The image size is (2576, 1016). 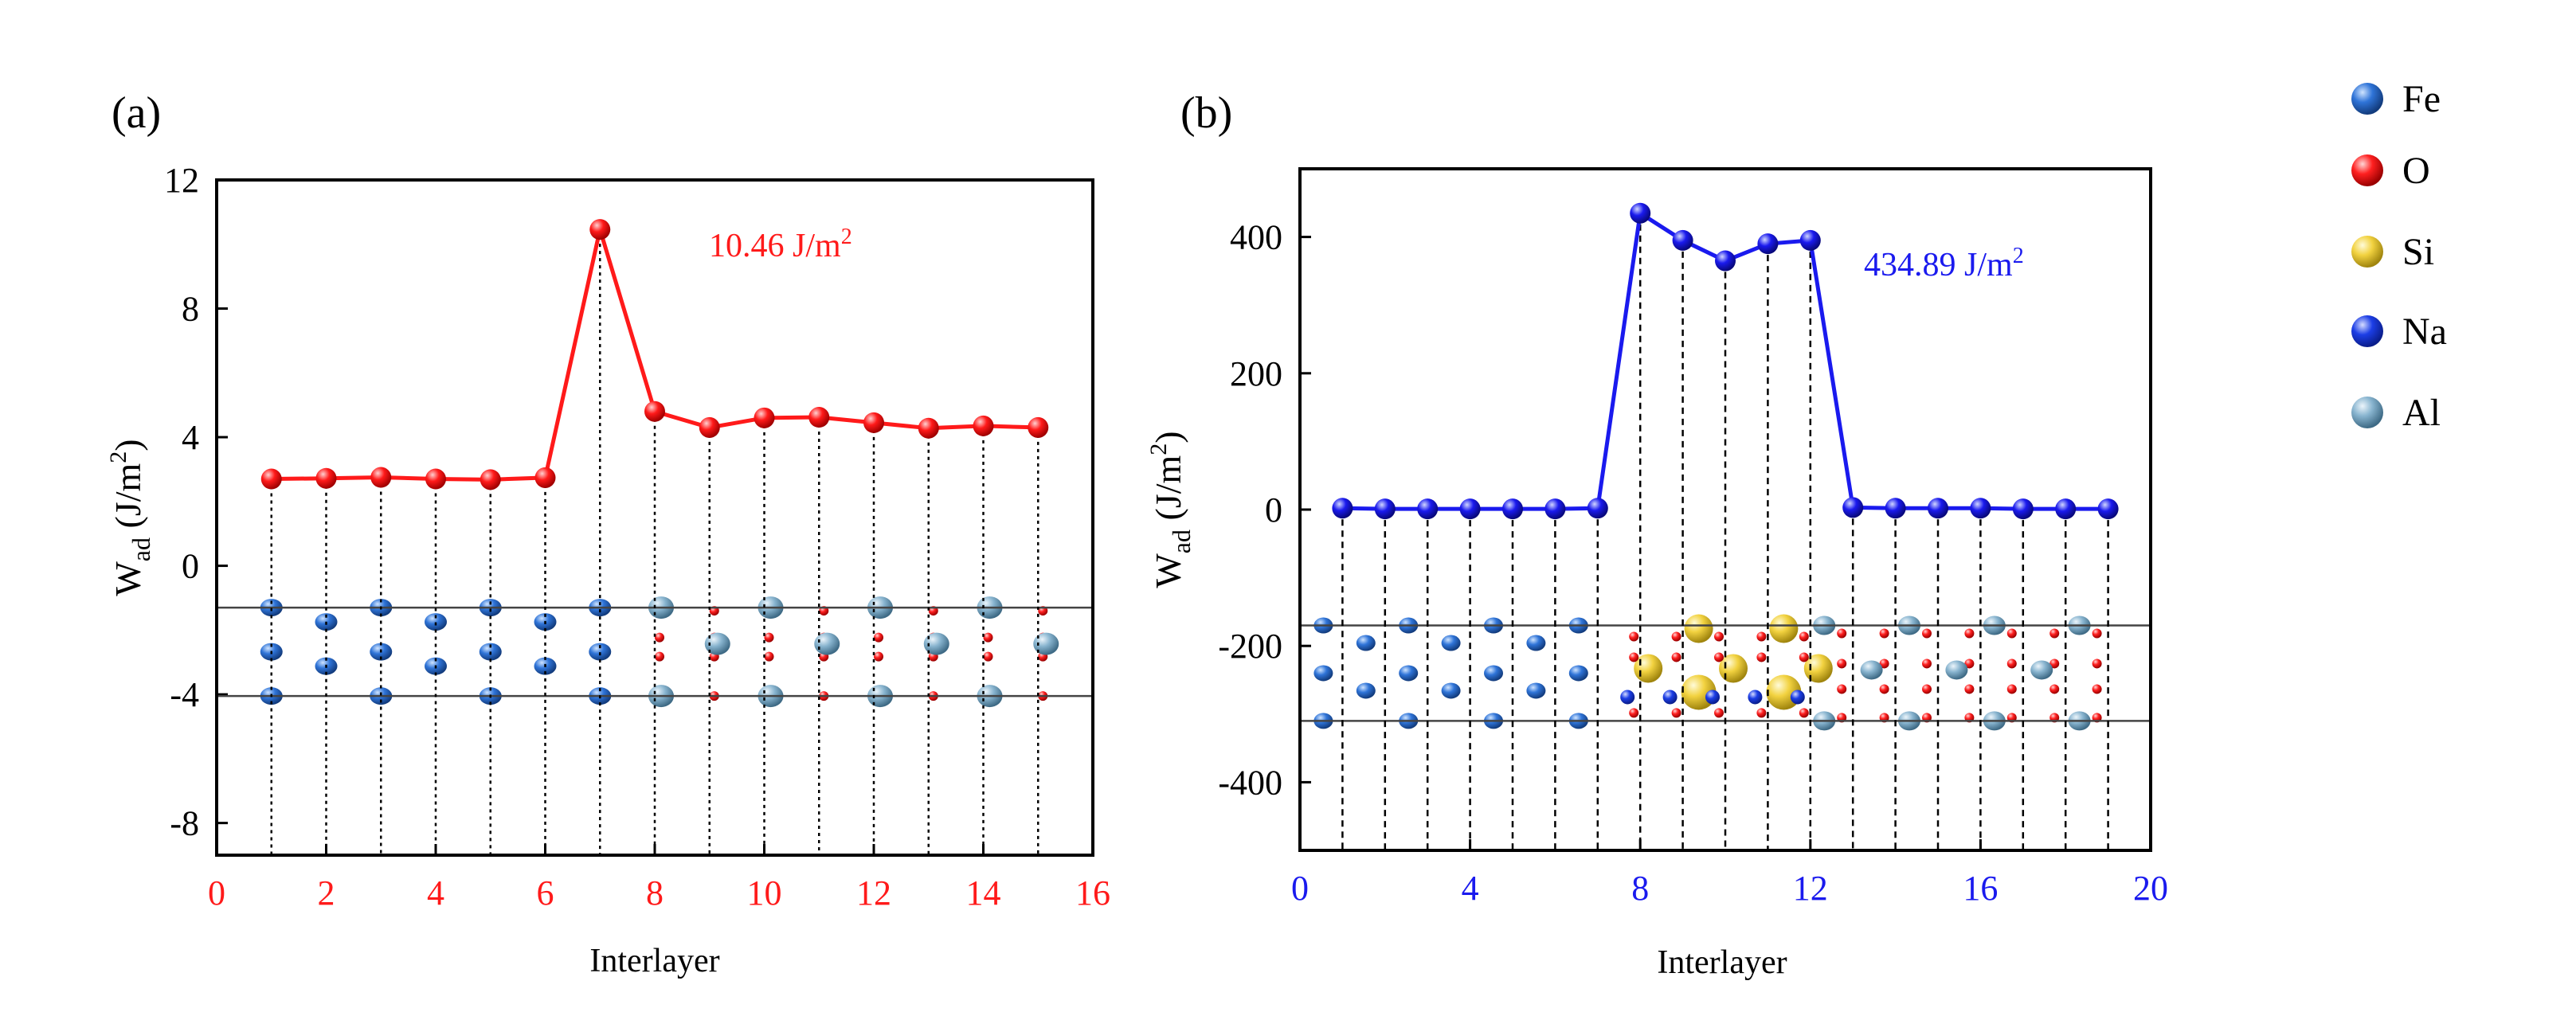 I want to click on legend-swatch-na, so click(x=2367, y=331).